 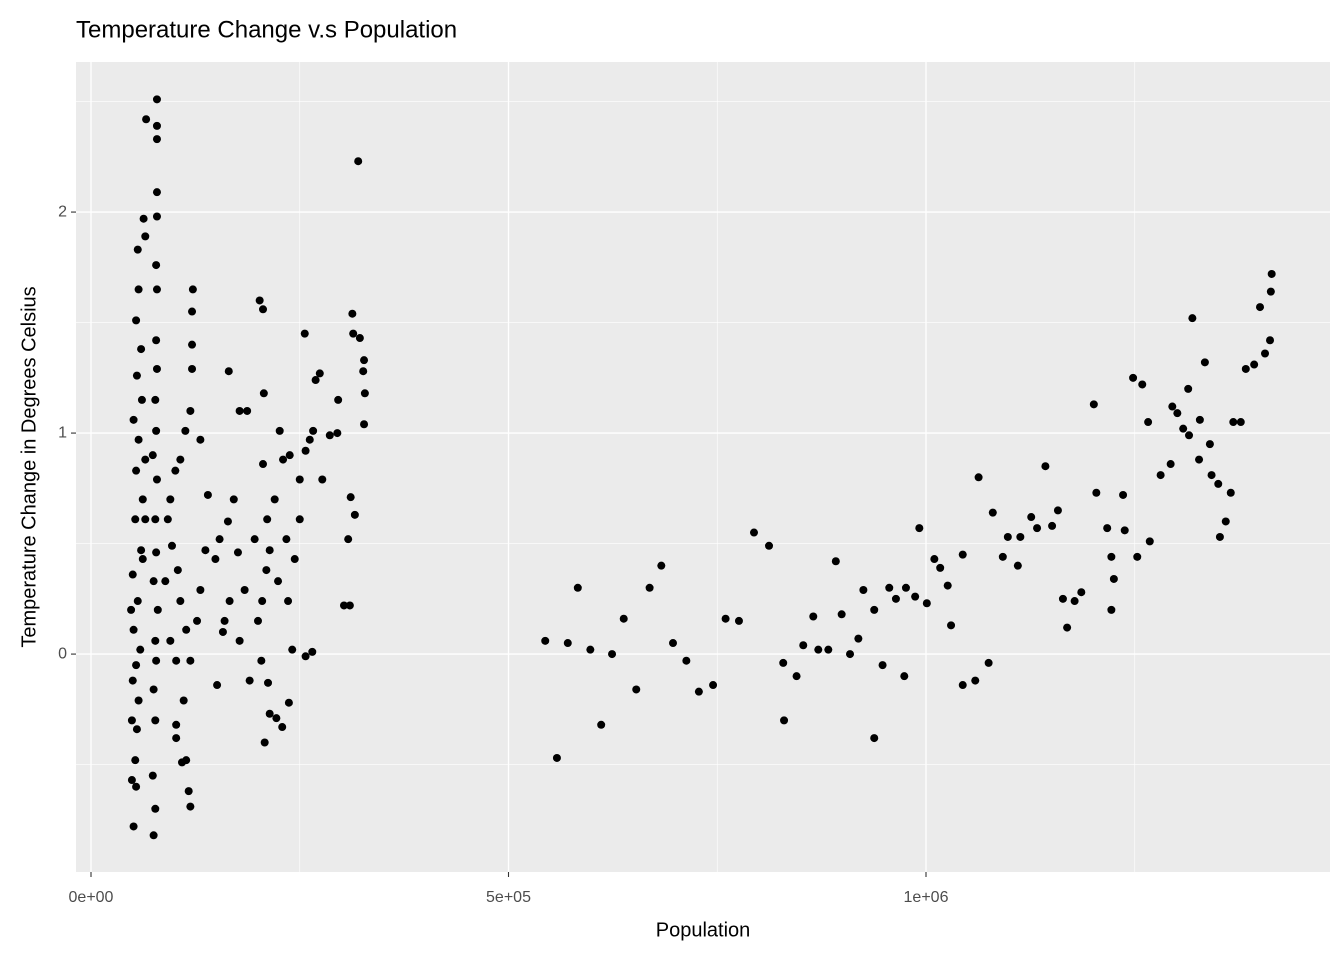 I want to click on y-tick-label: 0, so click(x=62, y=653).